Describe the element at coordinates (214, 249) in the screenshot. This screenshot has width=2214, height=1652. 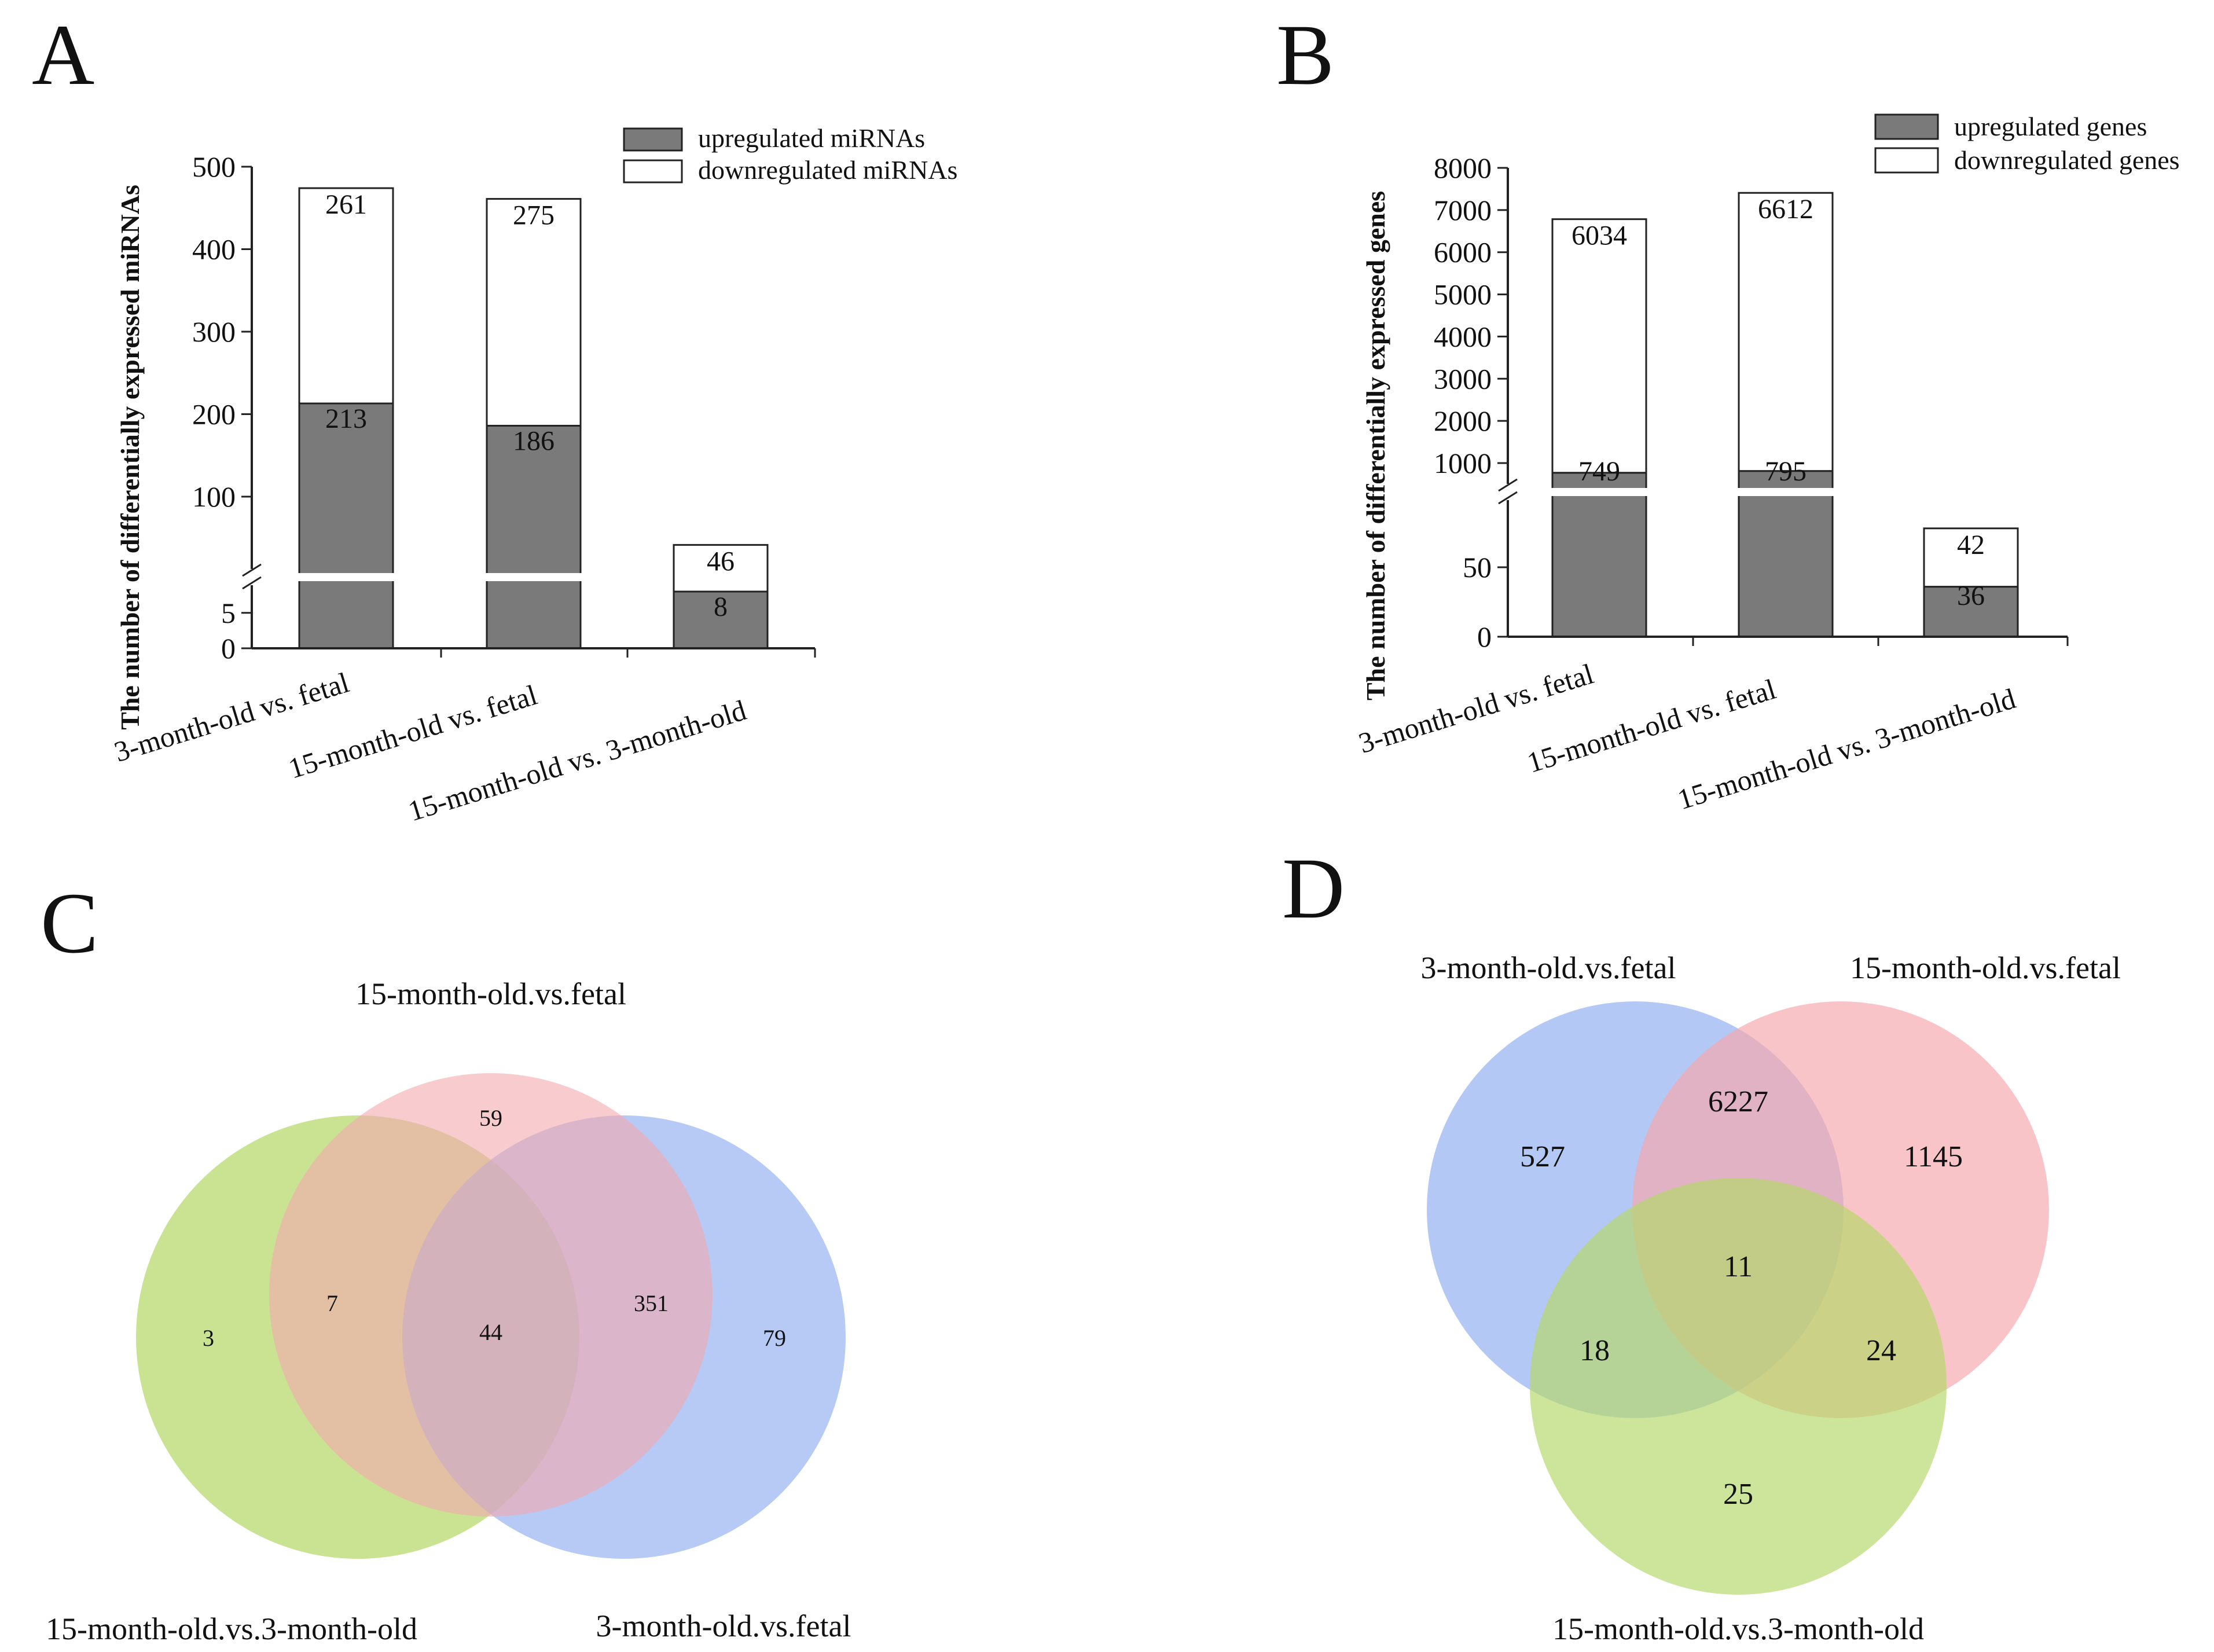
I see `a-y-tick-label-400: 400` at that location.